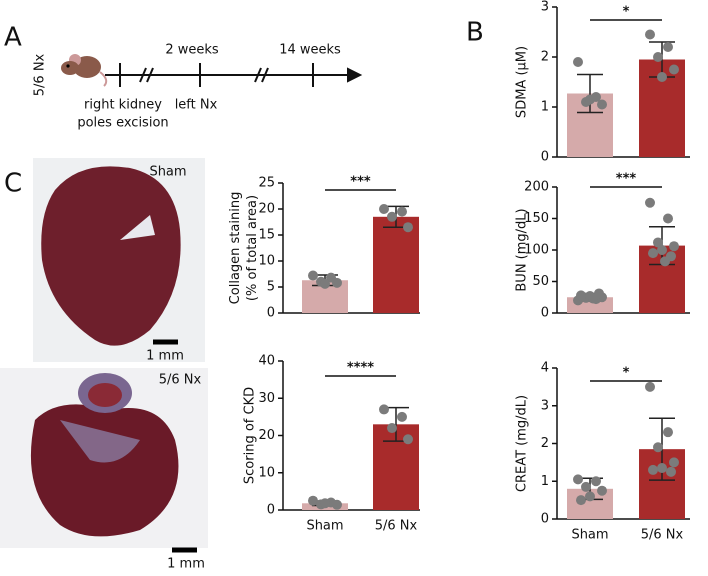 Image resolution: width=708 pixels, height=576 pixels. I want to click on image-label: Sham, so click(167, 172).